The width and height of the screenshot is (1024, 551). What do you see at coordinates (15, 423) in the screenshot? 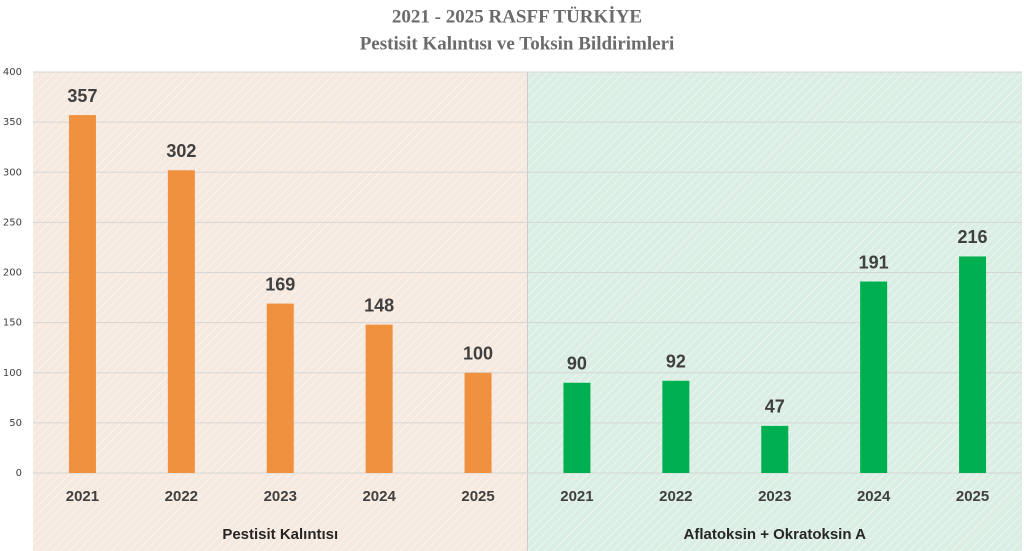
I see `y-tick-label: 50` at bounding box center [15, 423].